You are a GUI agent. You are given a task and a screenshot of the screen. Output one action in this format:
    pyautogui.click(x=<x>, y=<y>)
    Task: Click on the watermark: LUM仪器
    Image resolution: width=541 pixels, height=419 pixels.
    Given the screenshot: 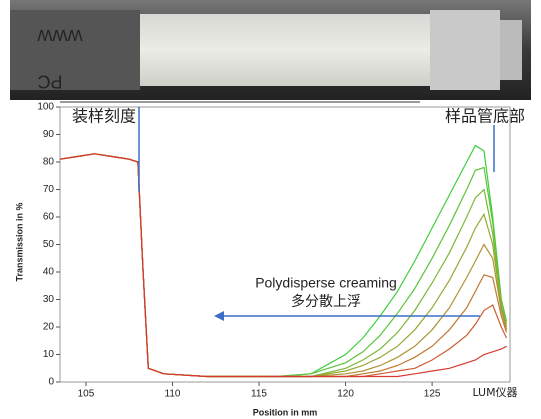 What is the action you would take?
    pyautogui.click(x=494, y=392)
    